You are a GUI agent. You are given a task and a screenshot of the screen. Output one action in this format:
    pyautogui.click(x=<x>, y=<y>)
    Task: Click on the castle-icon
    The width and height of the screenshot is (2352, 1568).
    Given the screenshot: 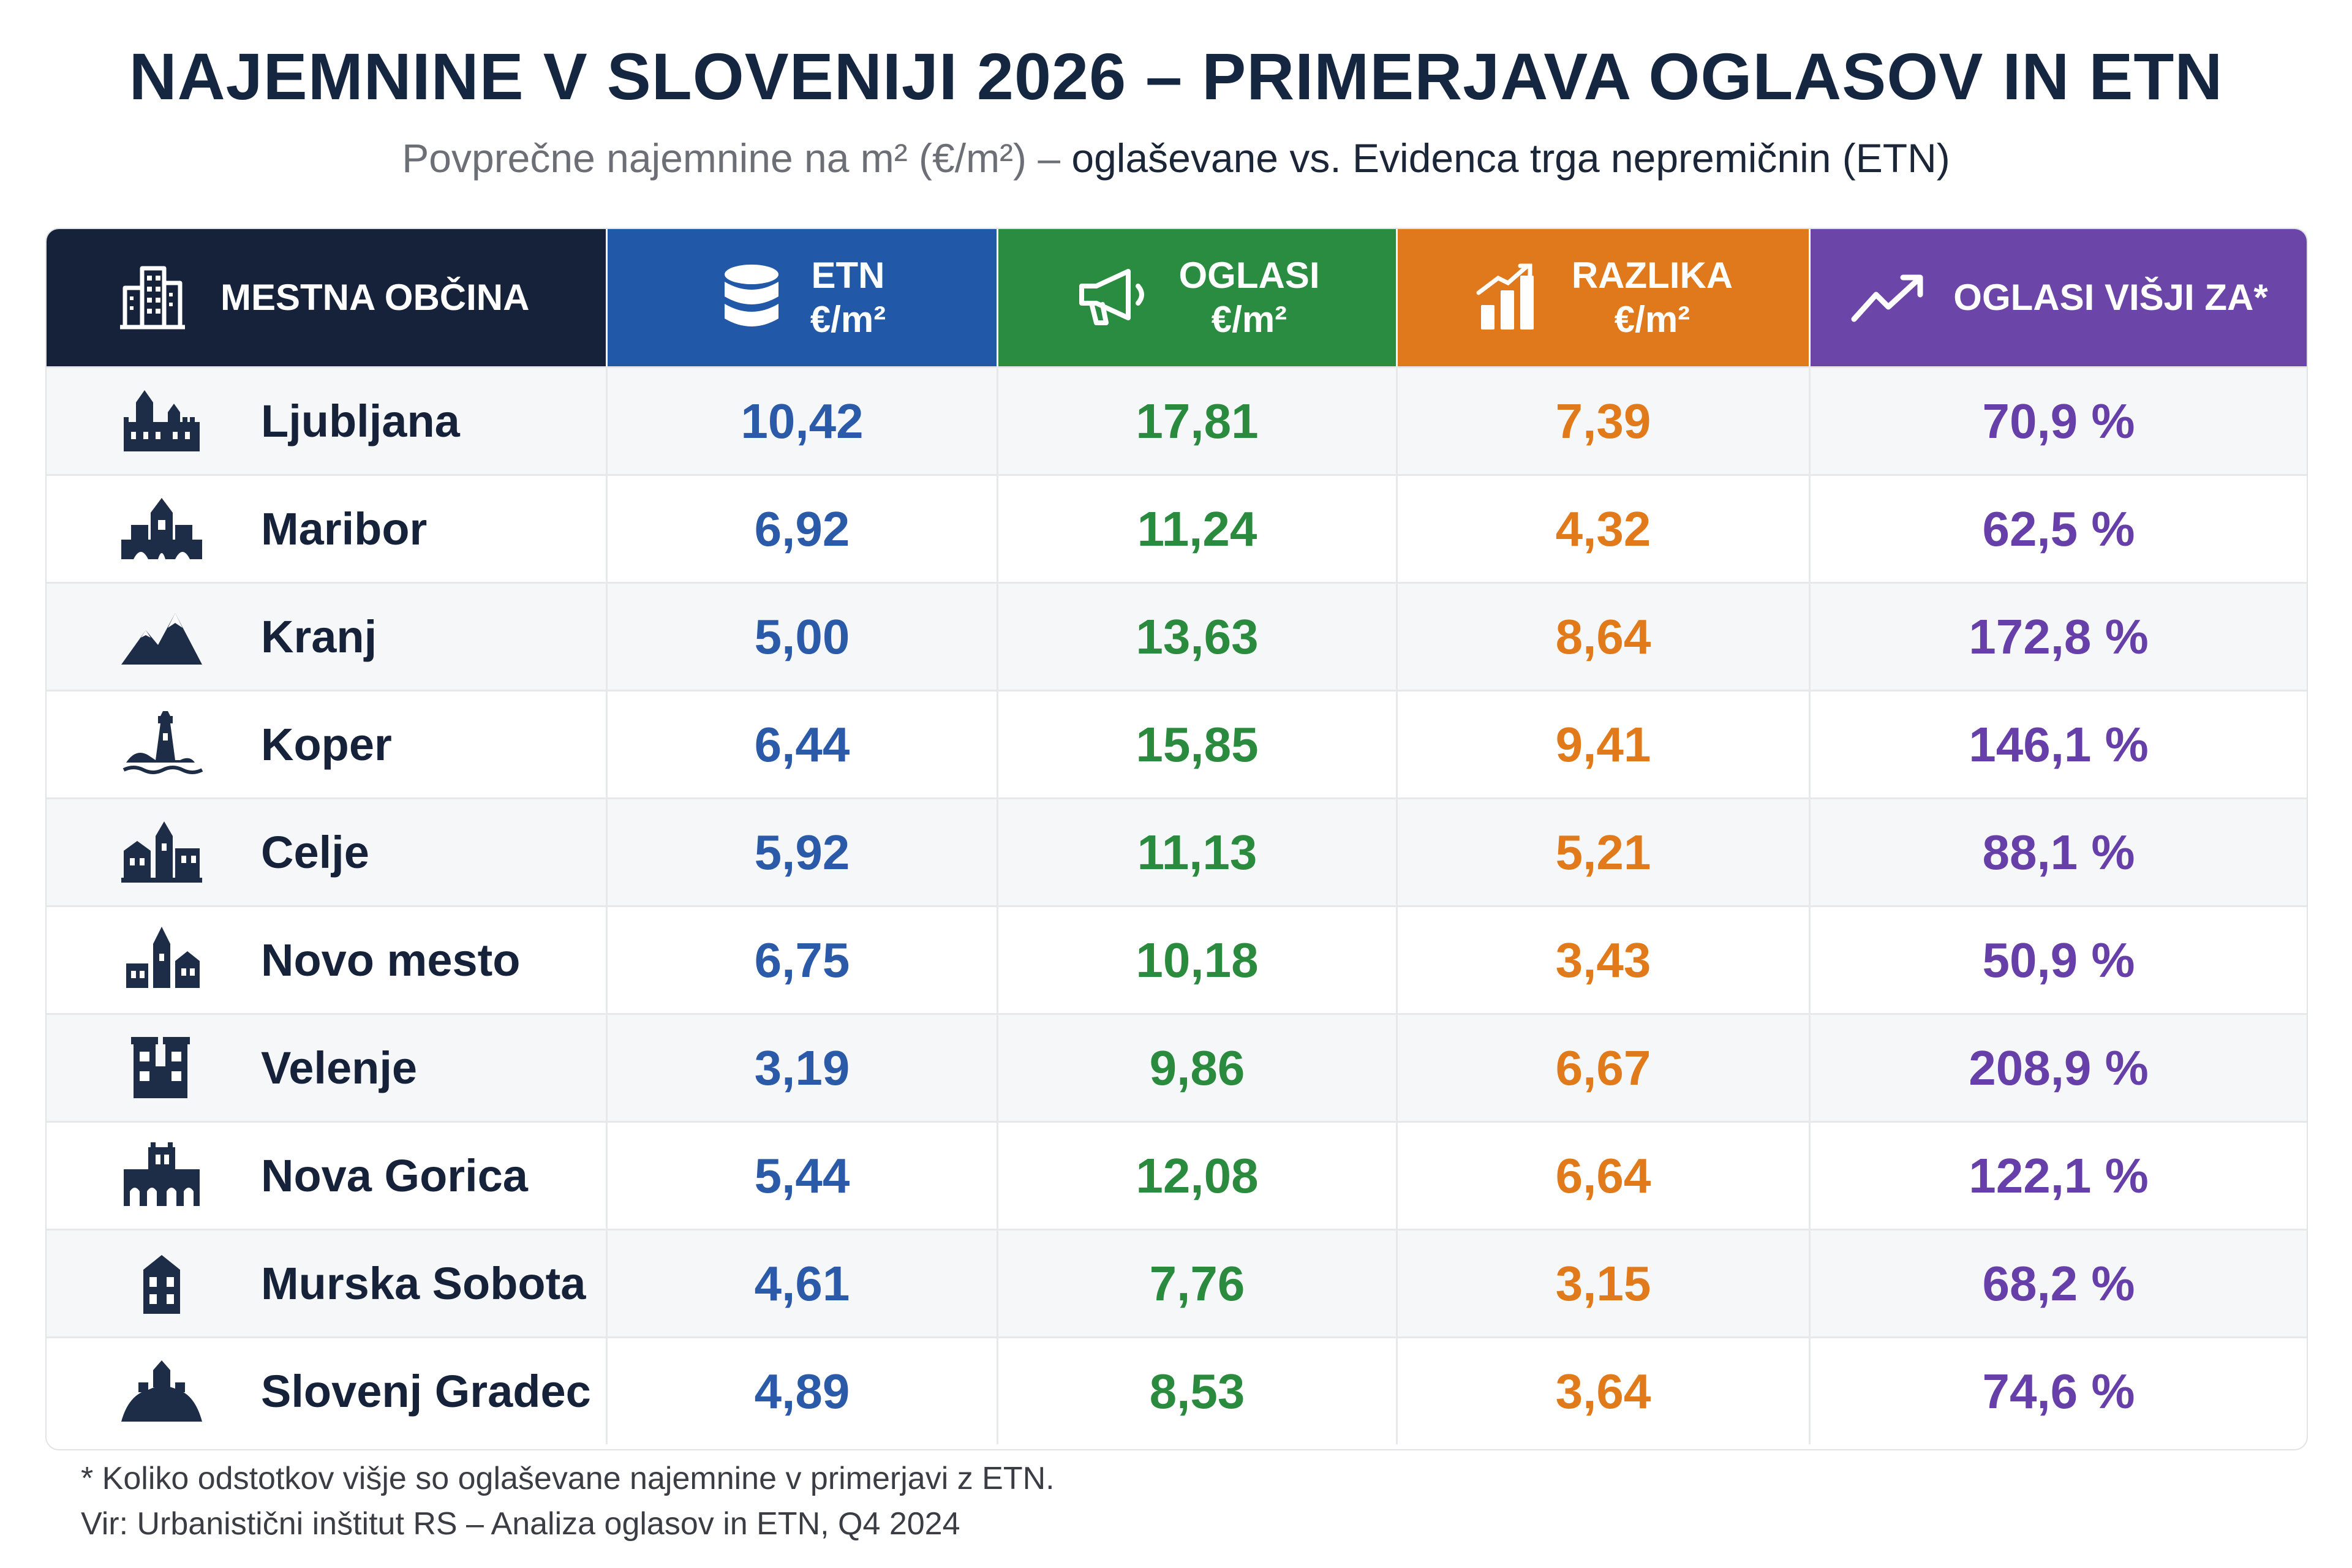 What is the action you would take?
    pyautogui.click(x=162, y=420)
    